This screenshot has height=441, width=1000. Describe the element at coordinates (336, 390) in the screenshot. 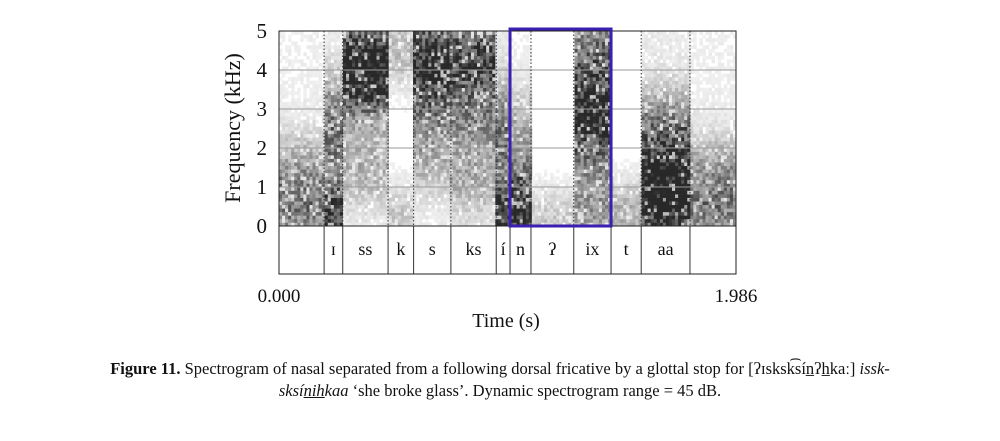

I see `caption-word-d: kaa` at that location.